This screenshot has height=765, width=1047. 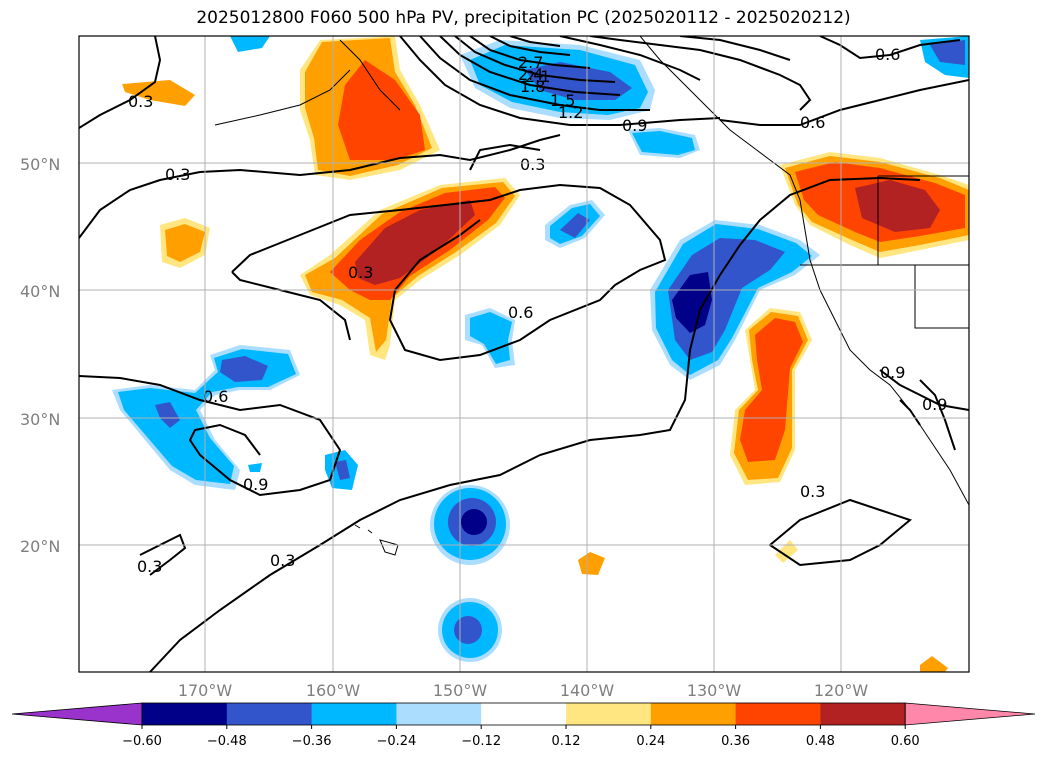 What do you see at coordinates (460, 690) in the screenshot?
I see `lon-label: 150°W` at bounding box center [460, 690].